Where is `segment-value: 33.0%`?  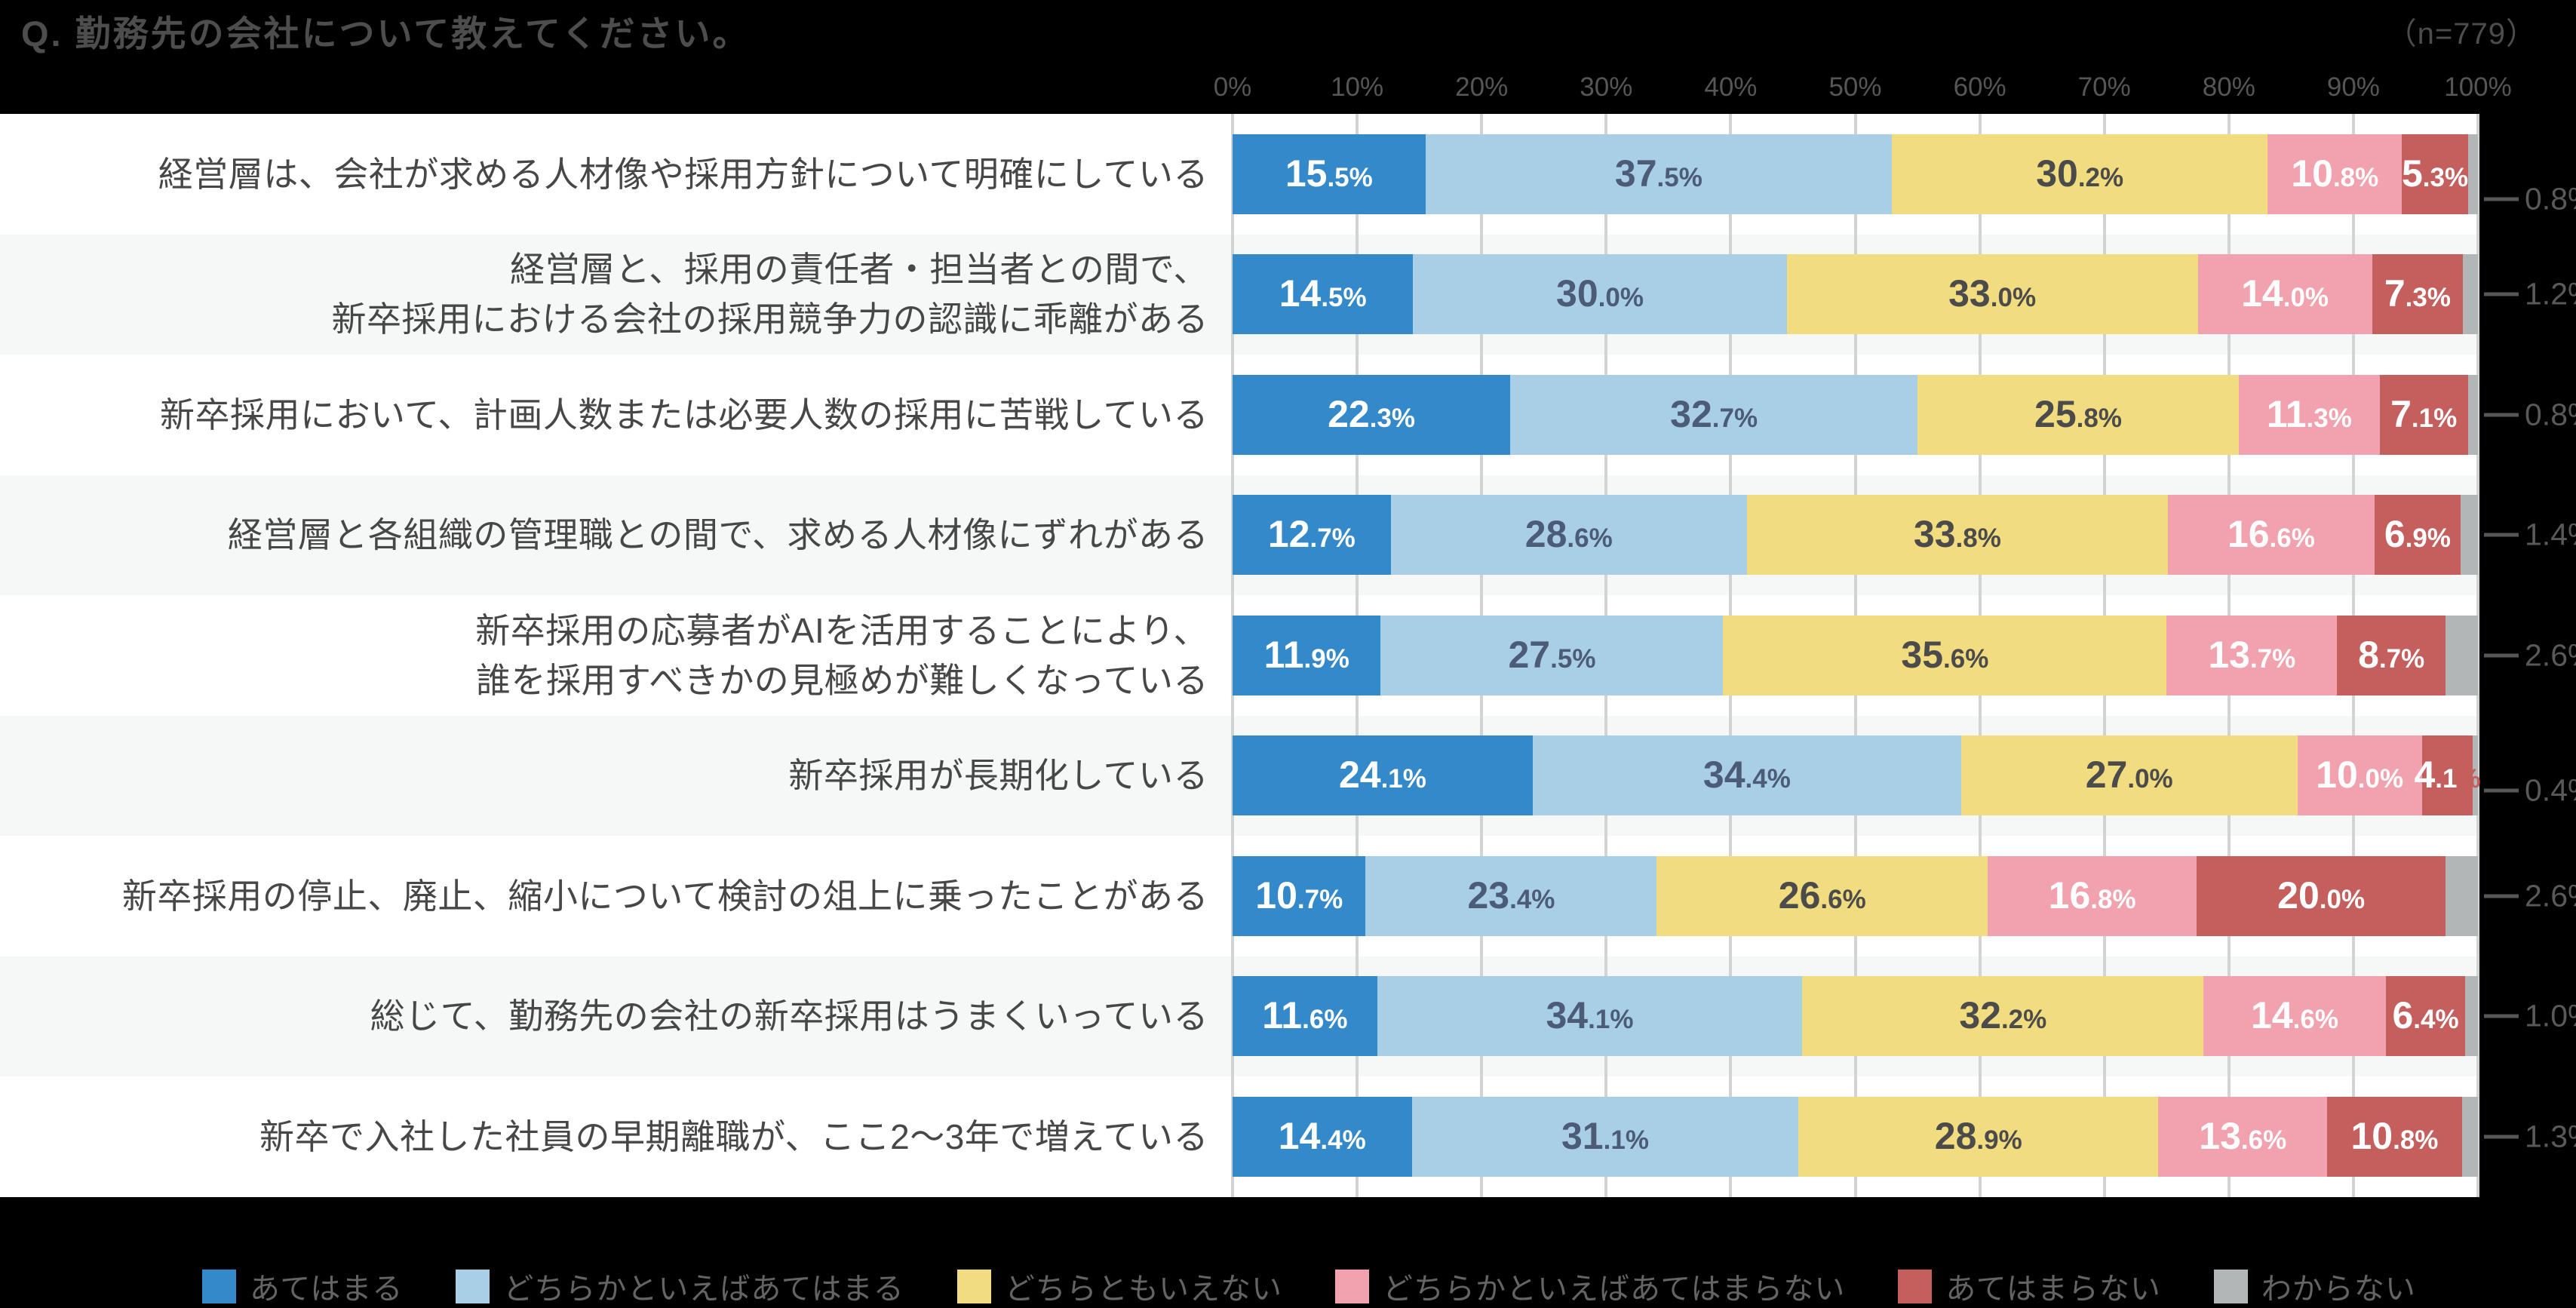
segment-value: 33.0% is located at coordinates (1992, 293).